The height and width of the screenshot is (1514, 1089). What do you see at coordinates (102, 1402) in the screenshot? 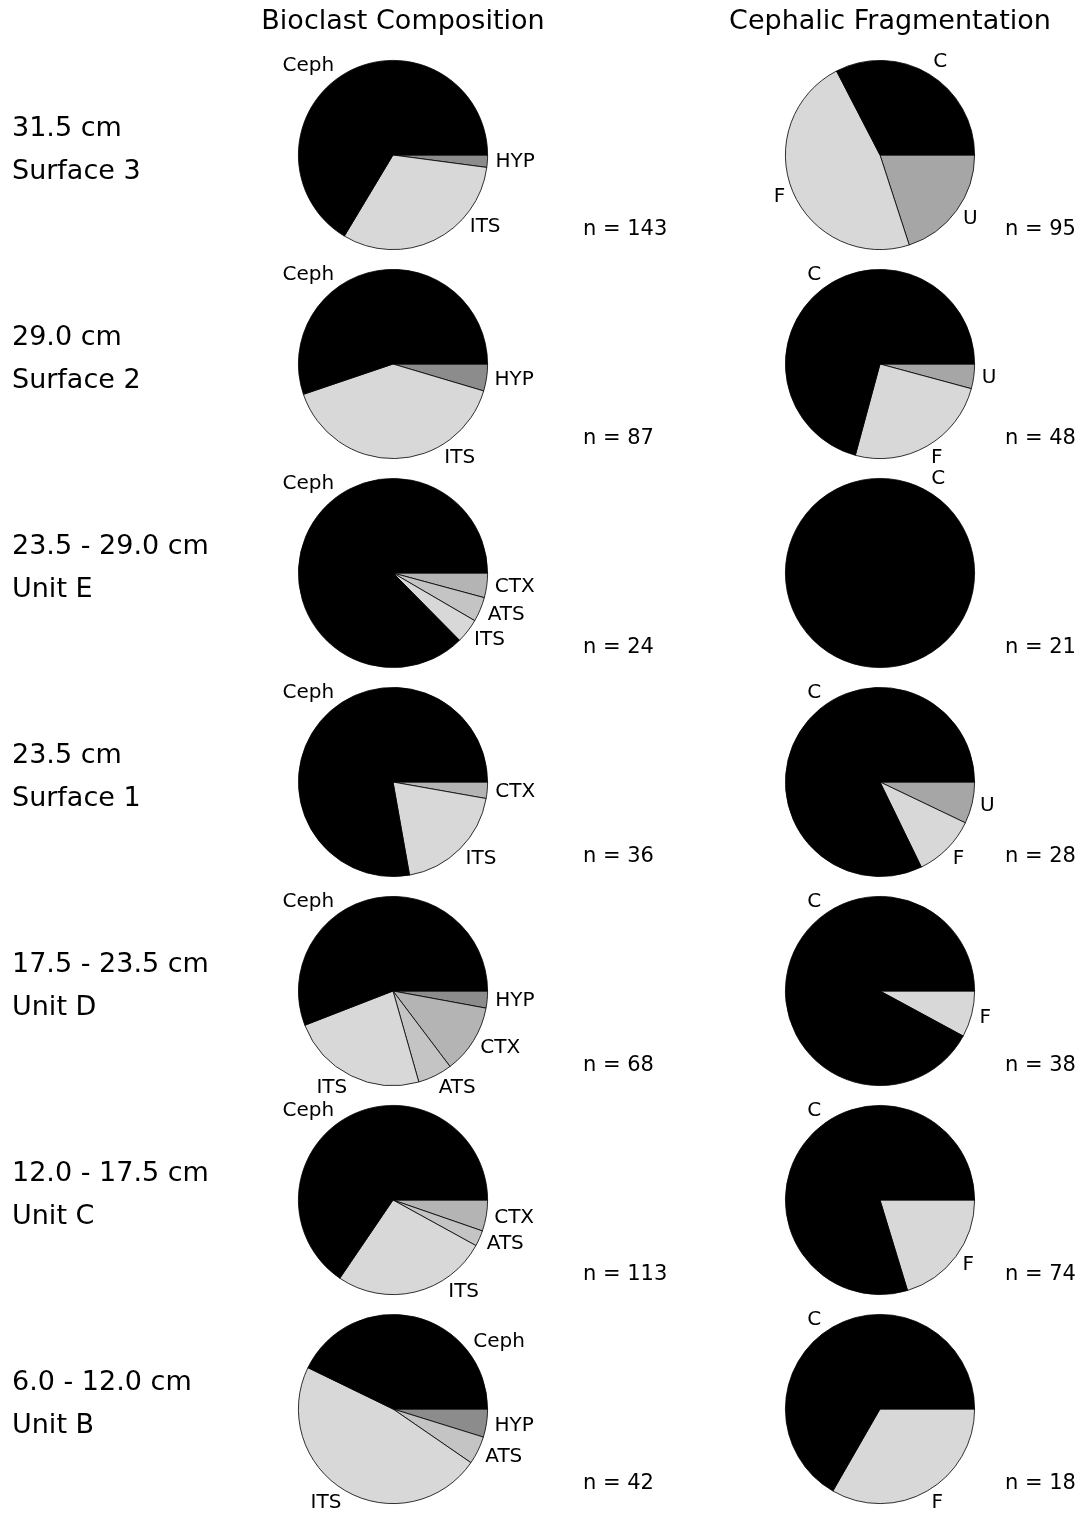
I see `text: 6.0 - 12.0 cm Unit B` at bounding box center [102, 1402].